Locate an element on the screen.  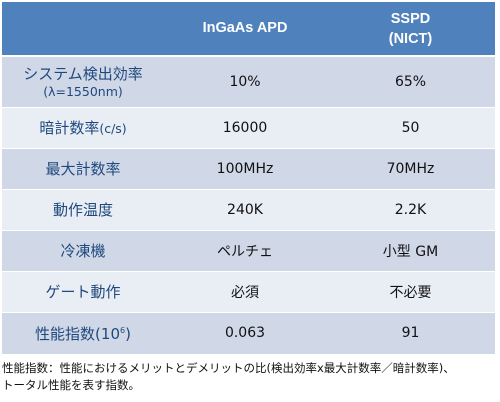
cell-sspd-figure-of-merit: 91 is located at coordinates (410, 333).